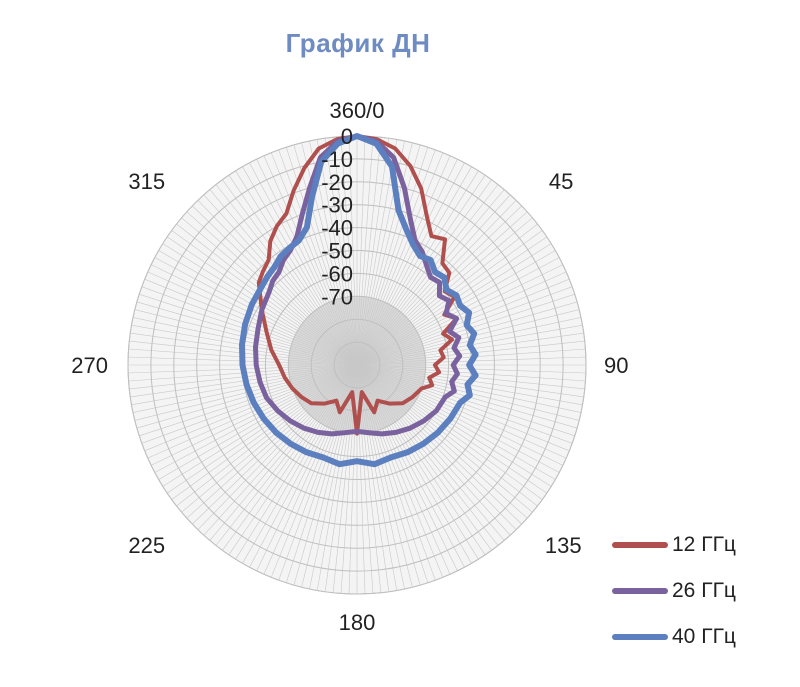 The height and width of the screenshot is (687, 800). What do you see at coordinates (347, 136) in the screenshot?
I see `radial-tick-label: 0` at bounding box center [347, 136].